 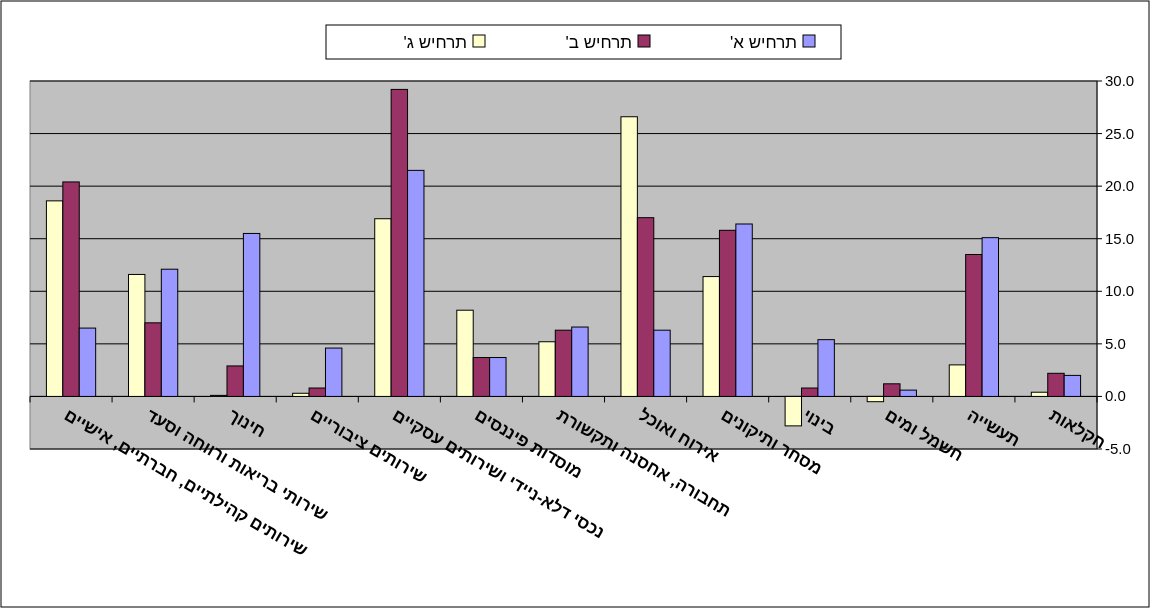 What do you see at coordinates (247, 423) in the screenshot?
I see `x-tick-label: חינוך` at bounding box center [247, 423].